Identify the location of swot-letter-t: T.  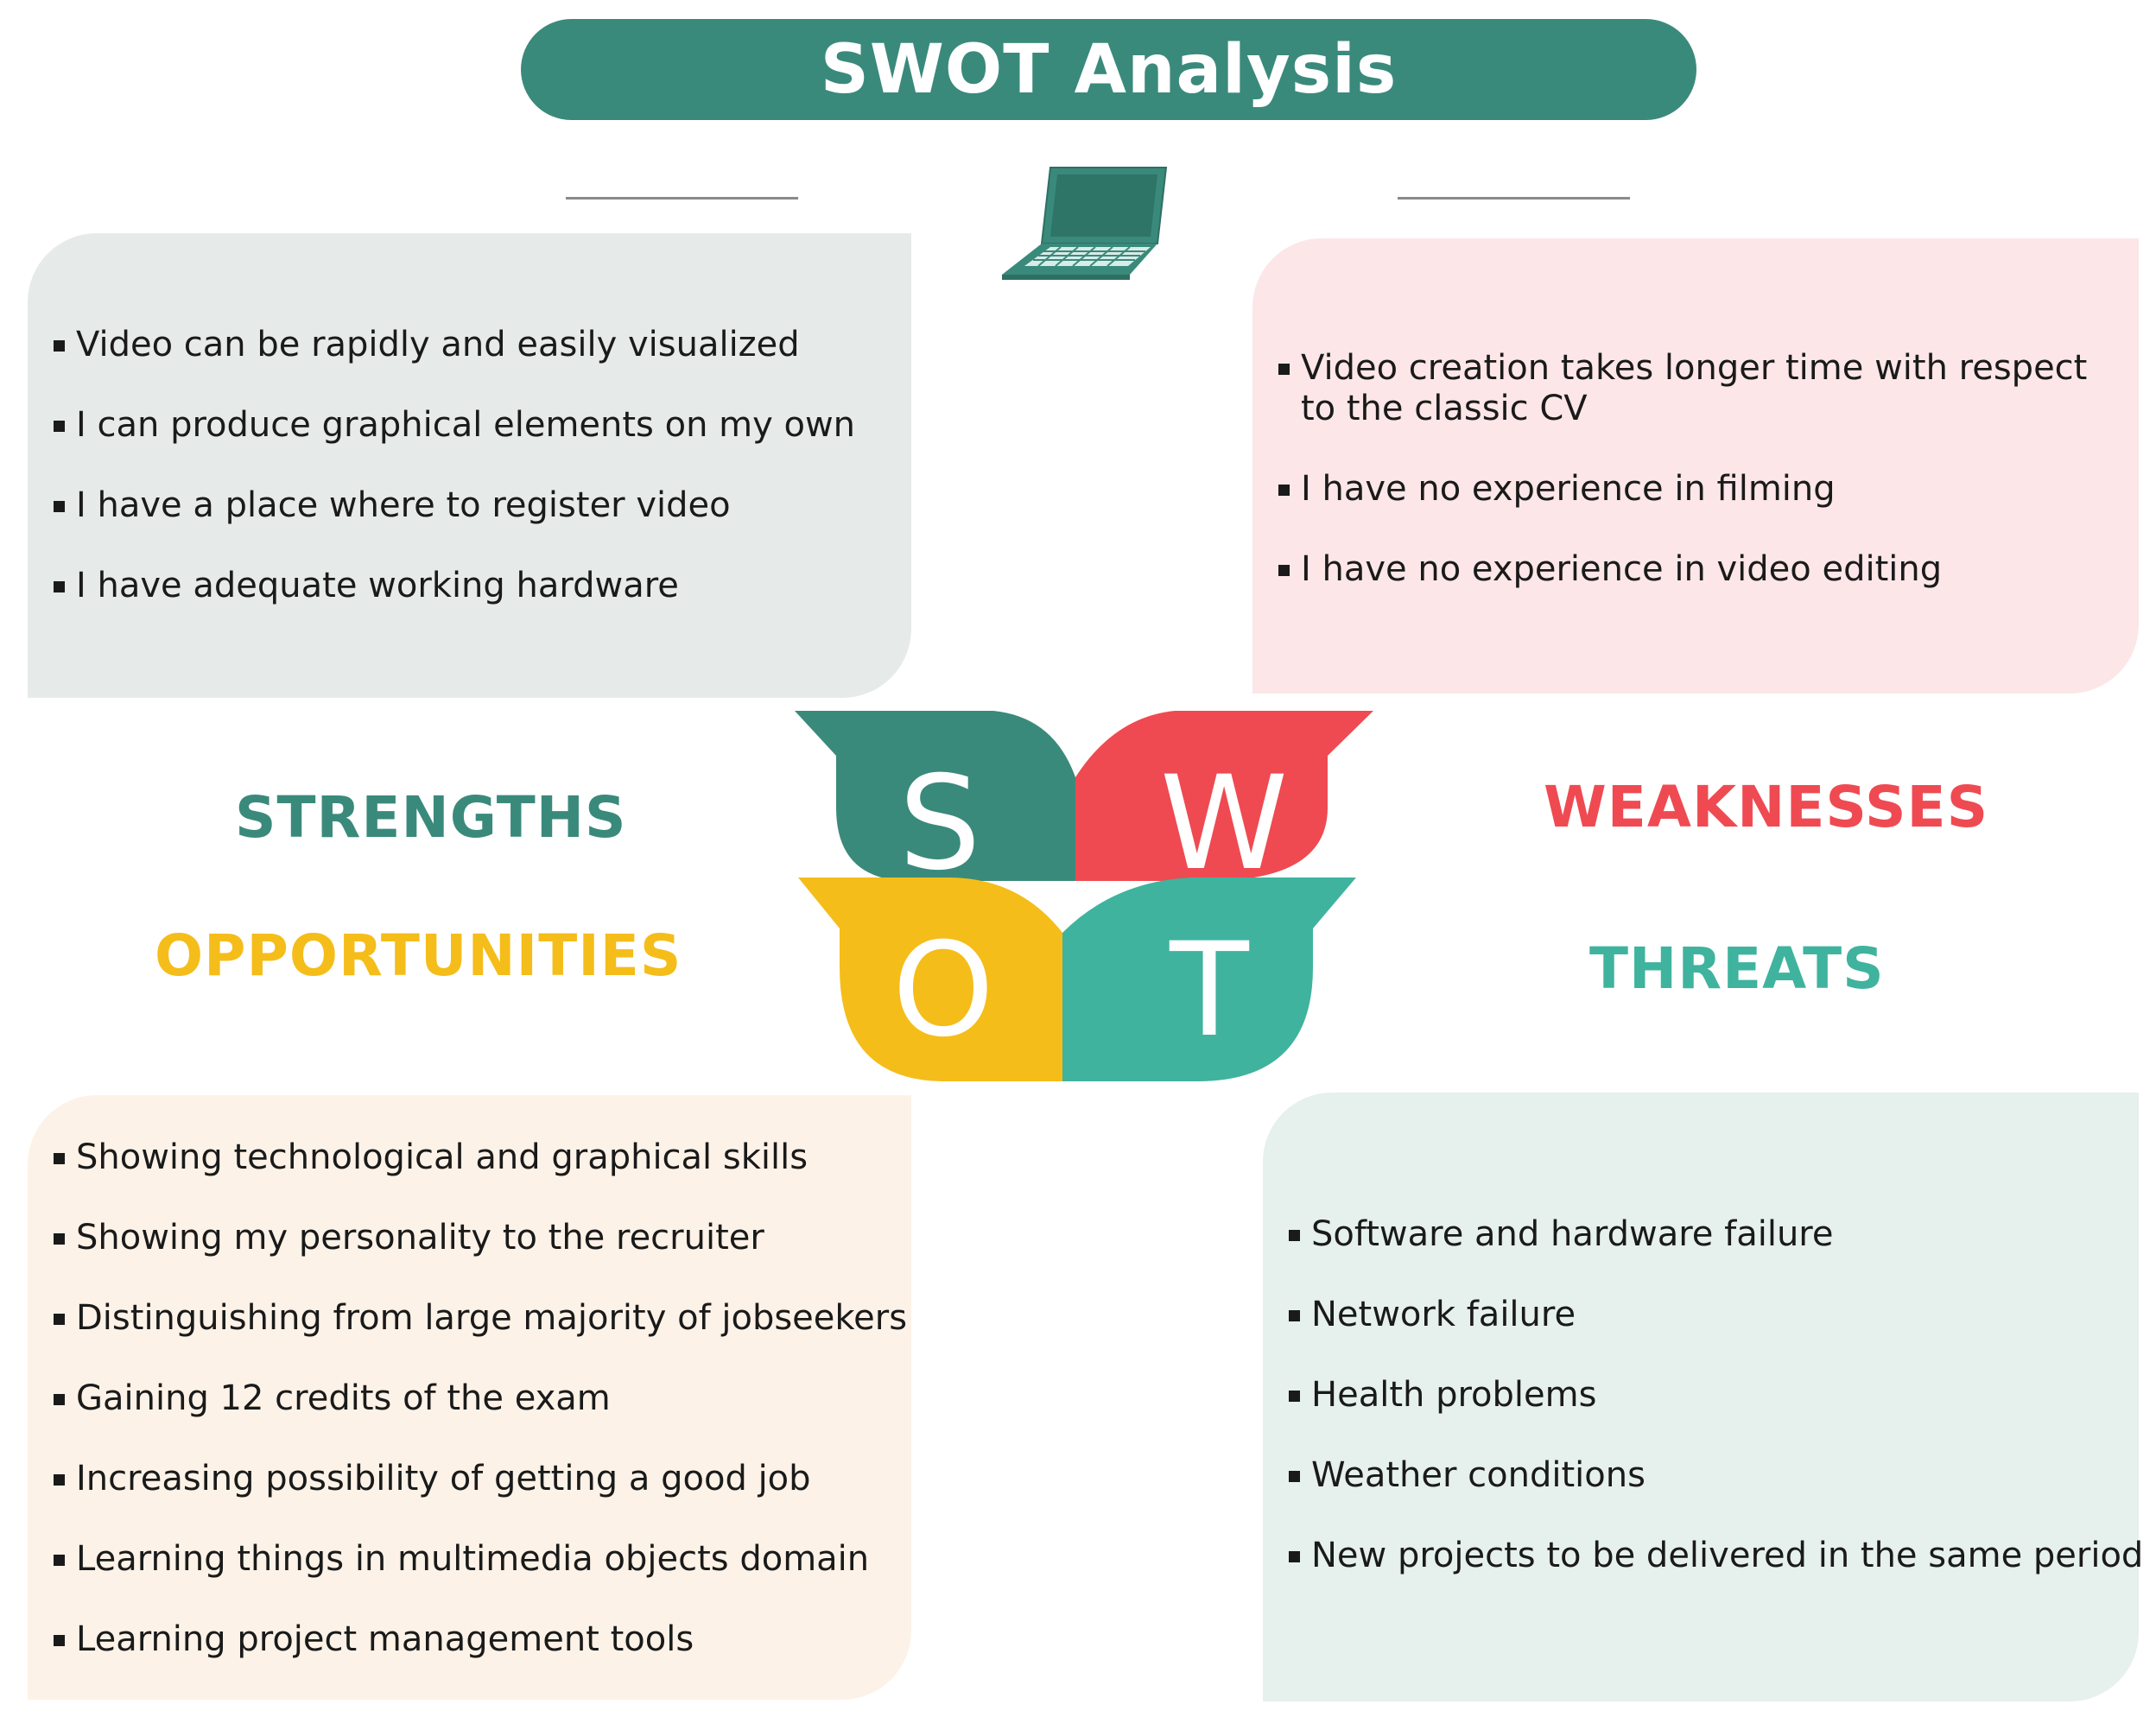
(1209, 991).